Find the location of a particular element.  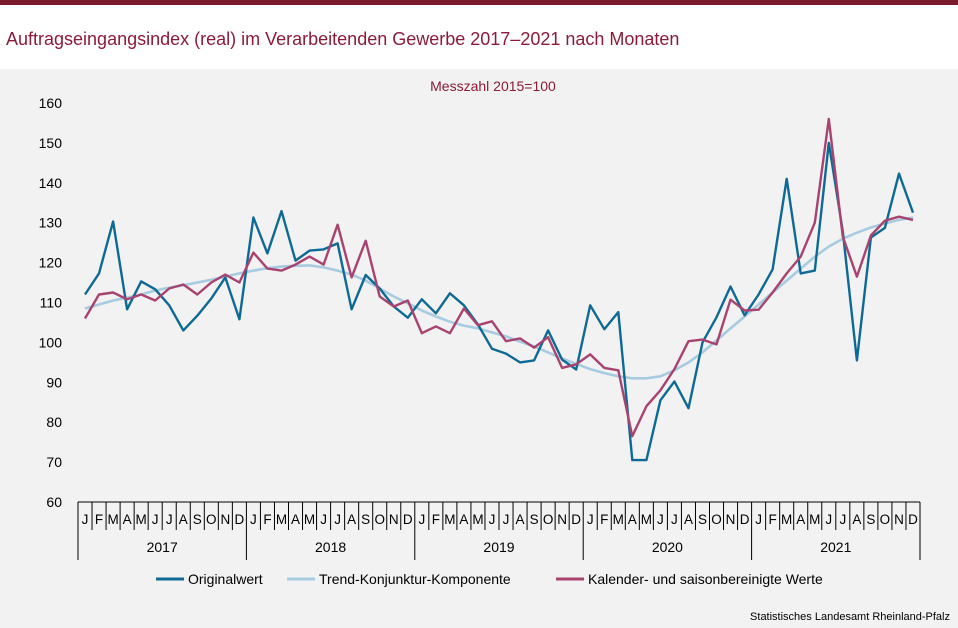

y-tick-label: 100 is located at coordinates (51, 342).